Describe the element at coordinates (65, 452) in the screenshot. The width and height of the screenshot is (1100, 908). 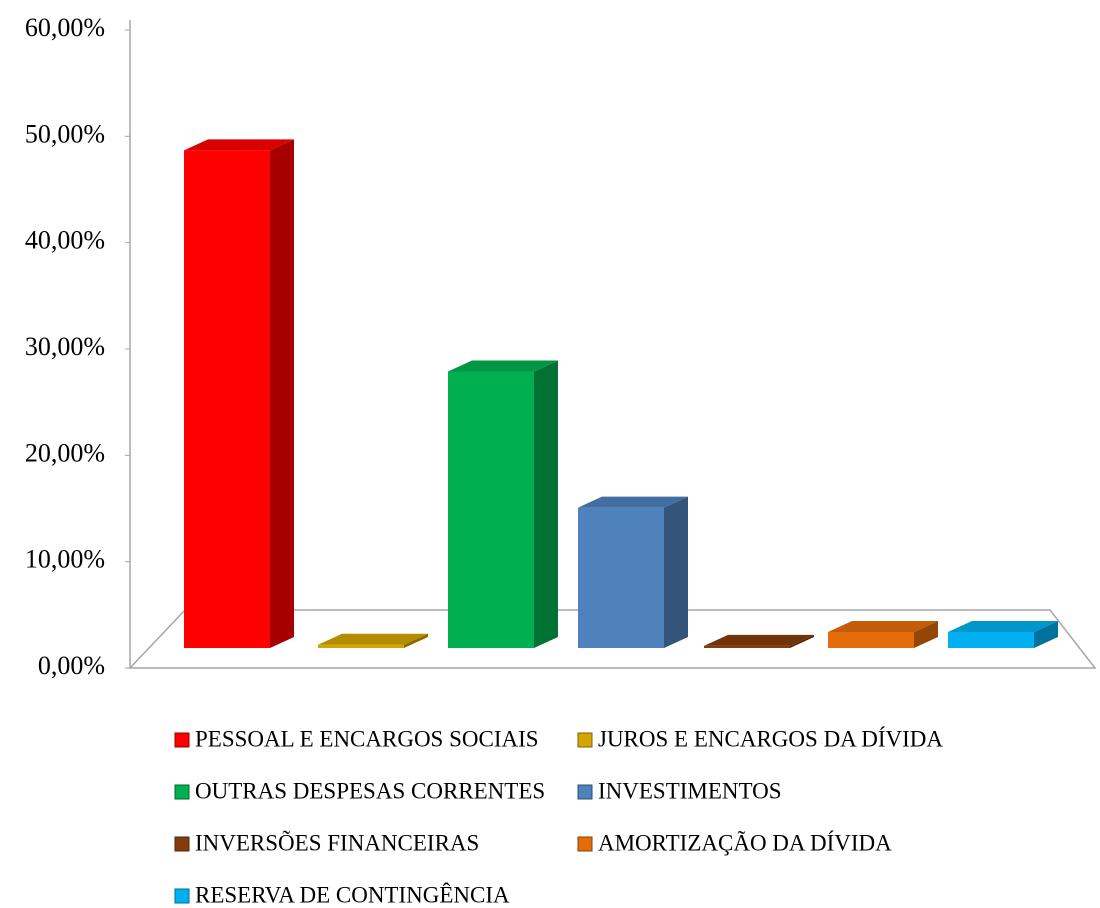
I see `y-tick-label: 20,00%` at that location.